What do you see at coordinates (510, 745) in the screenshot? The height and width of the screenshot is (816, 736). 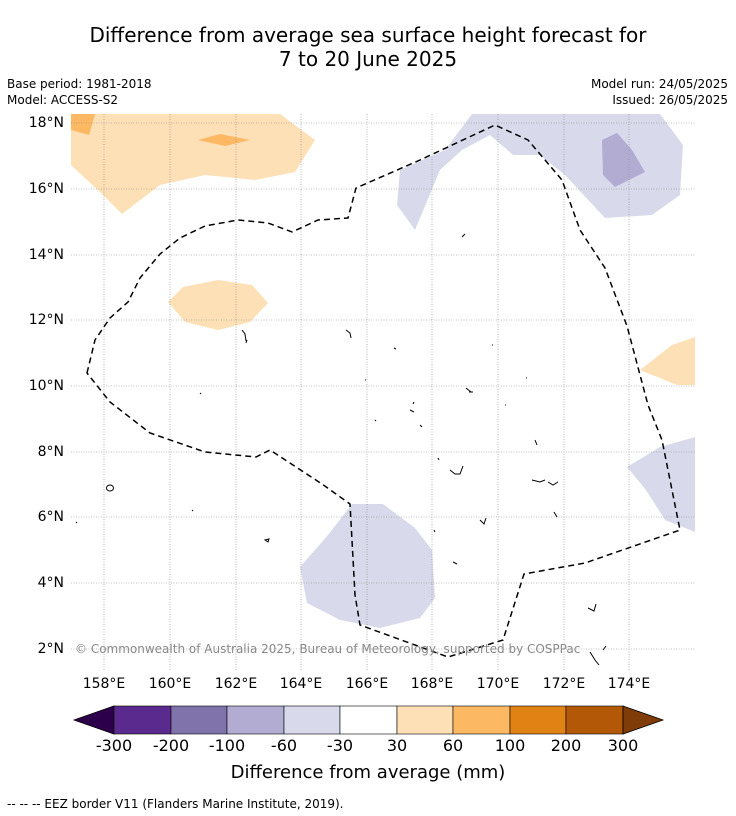 I see `colorbar-tick: 100` at bounding box center [510, 745].